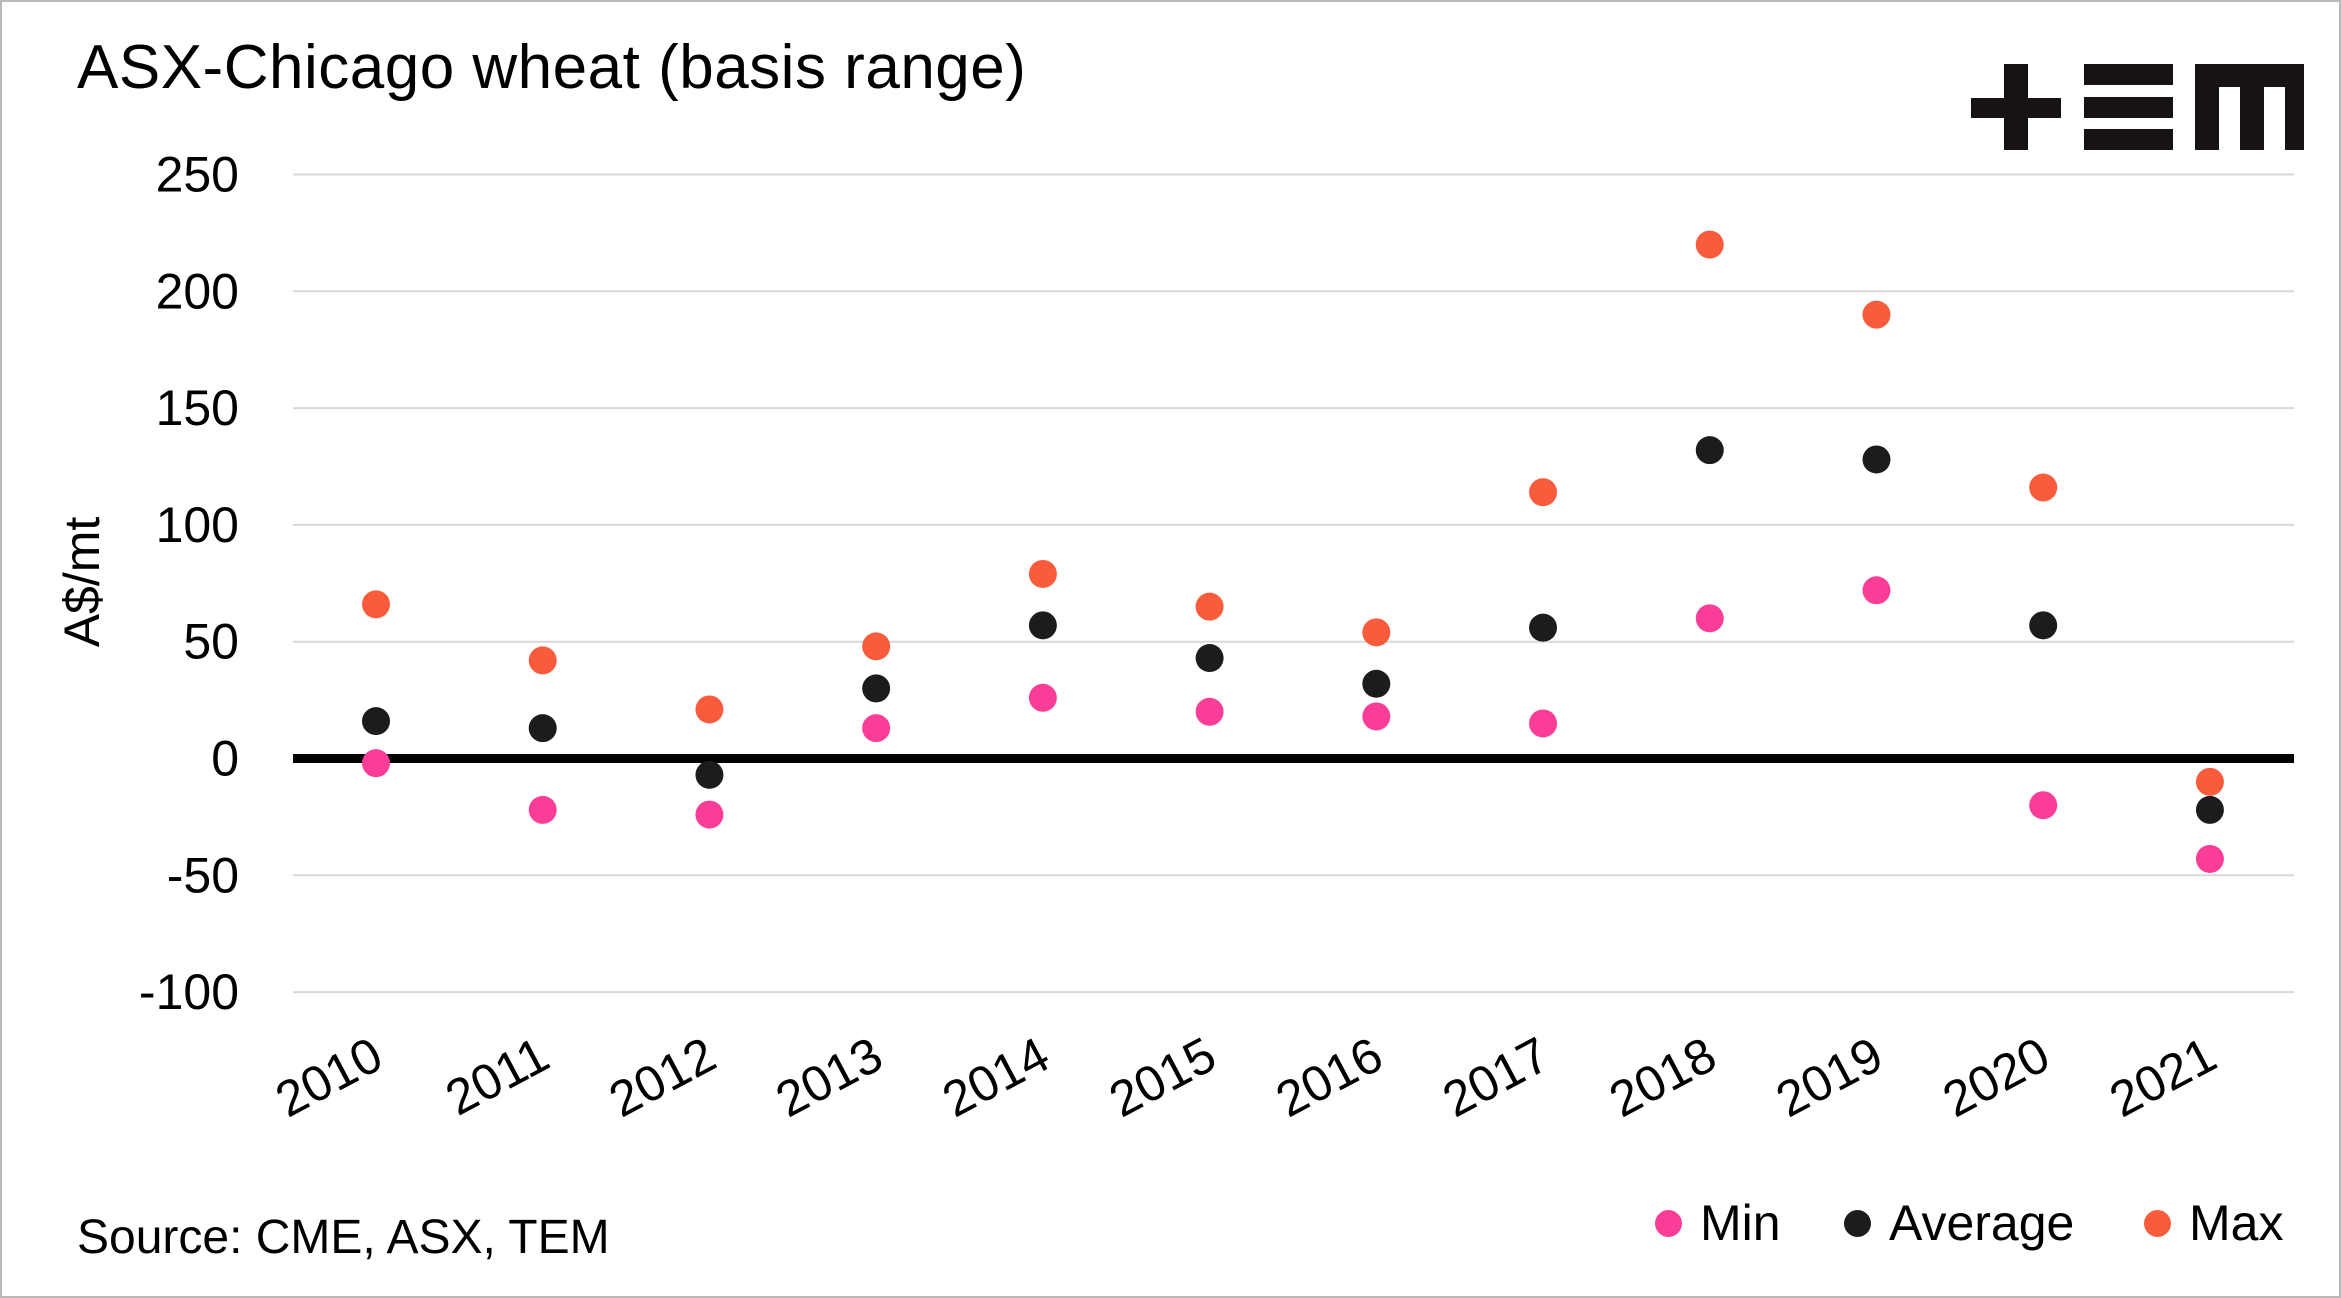 Image resolution: width=2341 pixels, height=1298 pixels. What do you see at coordinates (1709, 618) in the screenshot?
I see `dot-min-2018` at bounding box center [1709, 618].